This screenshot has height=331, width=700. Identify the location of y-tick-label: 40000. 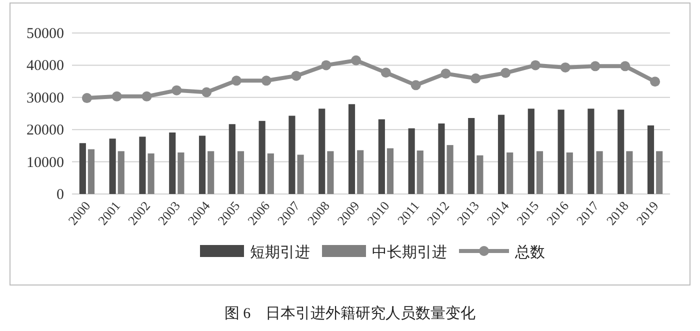
(45, 66).